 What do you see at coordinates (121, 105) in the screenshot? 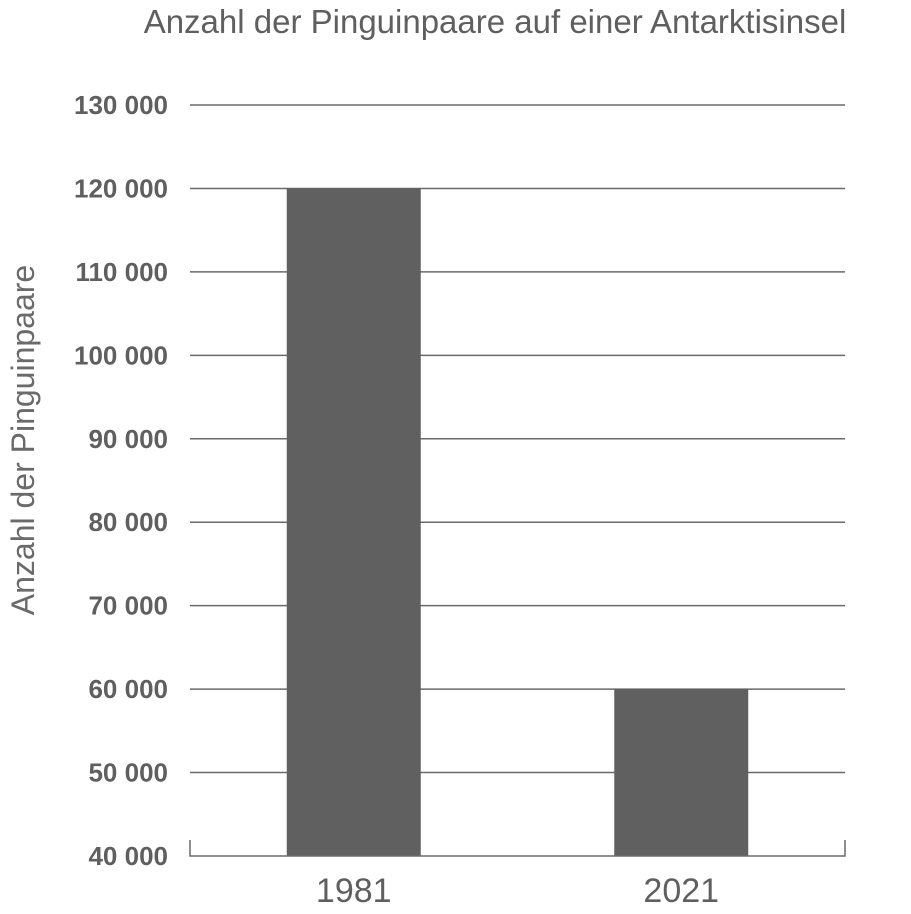
I see `y-tick-label: 130 000` at bounding box center [121, 105].